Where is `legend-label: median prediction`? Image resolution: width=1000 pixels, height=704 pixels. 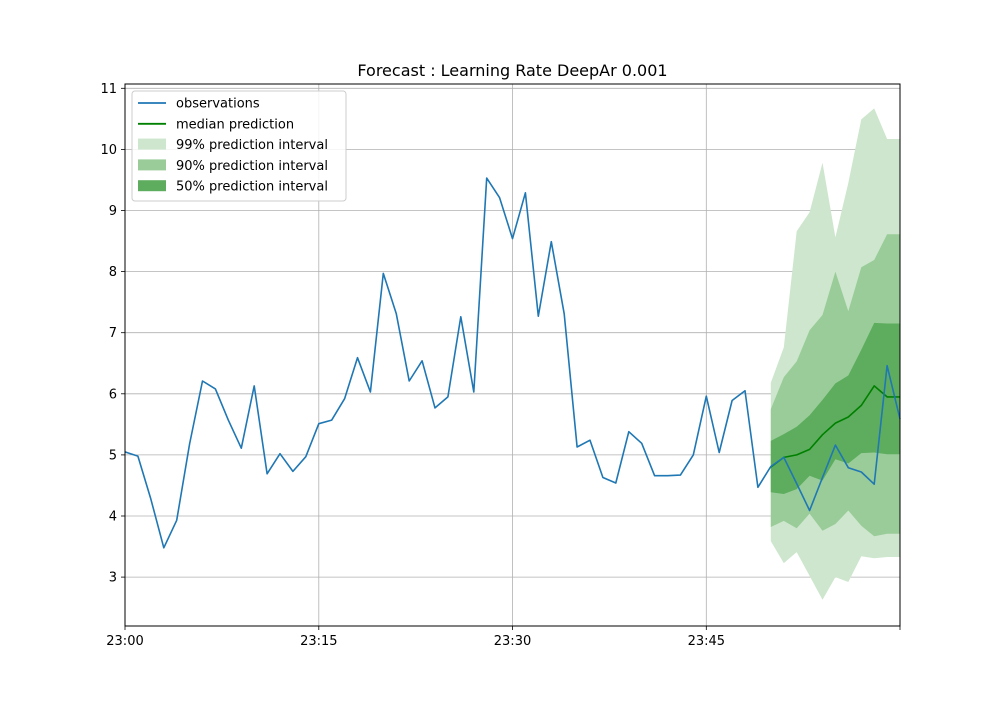 legend-label: median prediction is located at coordinates (235, 124).